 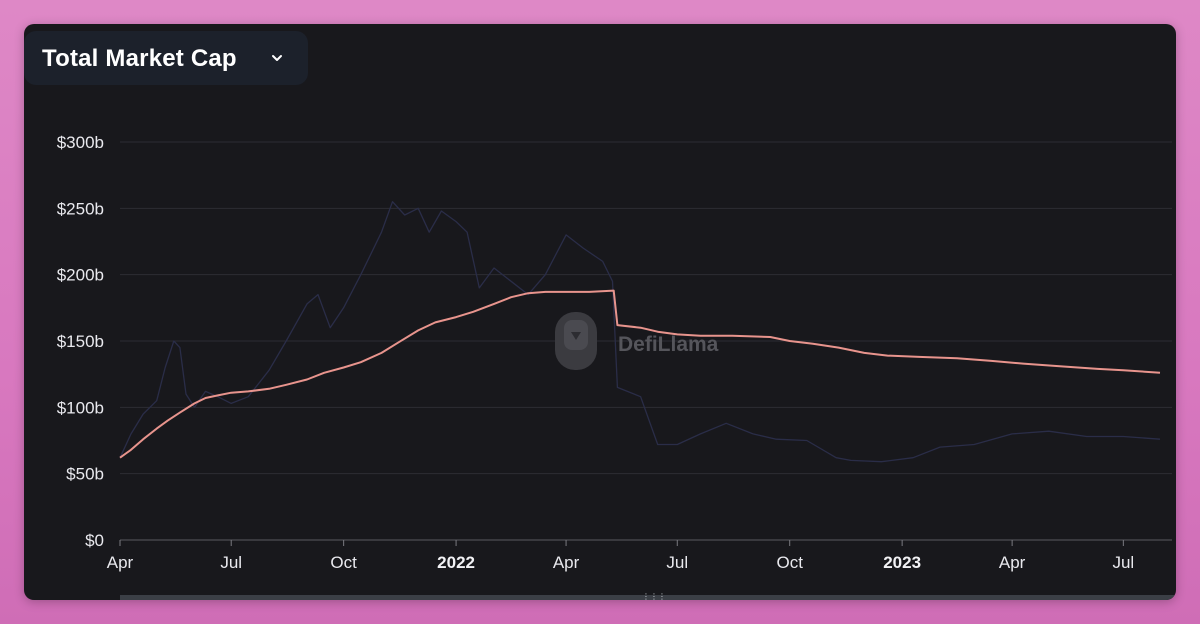 I want to click on y-tick-label: $150b, so click(x=80, y=341).